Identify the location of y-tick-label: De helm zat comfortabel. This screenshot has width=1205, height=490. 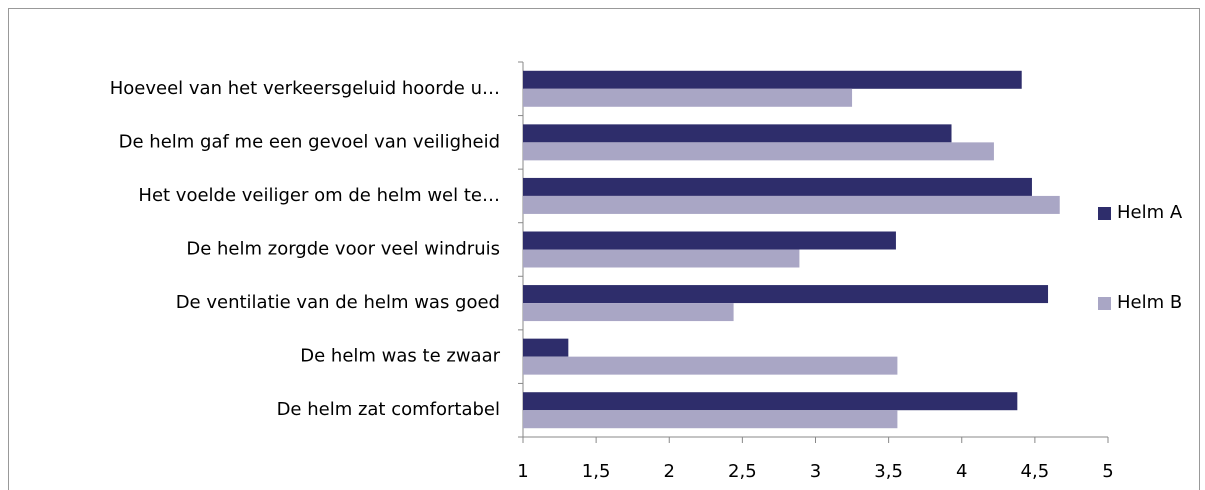
(388, 409).